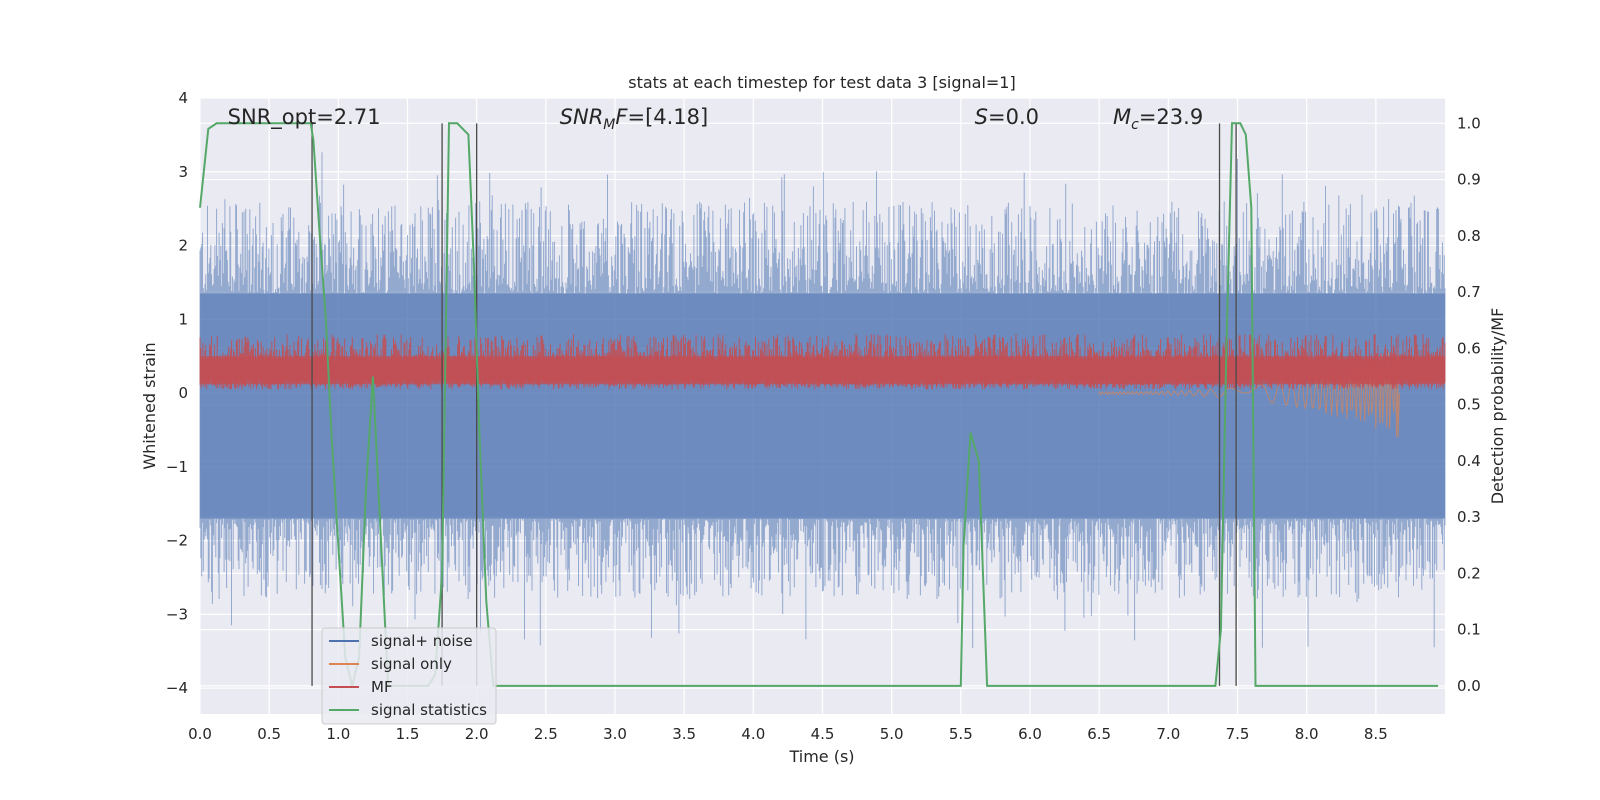  What do you see at coordinates (177, 541) in the screenshot?
I see `y-tick-label: −2` at bounding box center [177, 541].